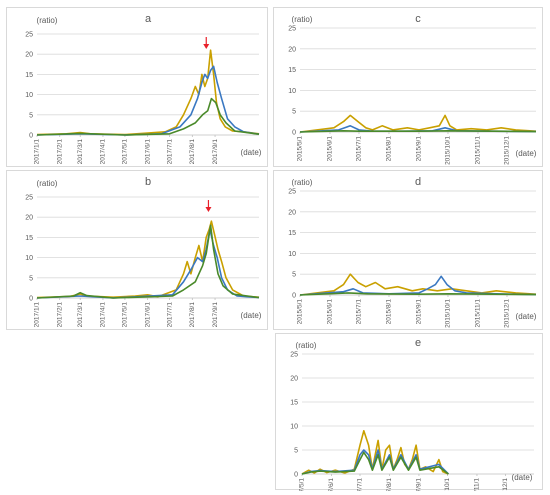 The image size is (550, 495). What do you see at coordinates (418, 343) in the screenshot?
I see `chart-title: e` at bounding box center [418, 343].